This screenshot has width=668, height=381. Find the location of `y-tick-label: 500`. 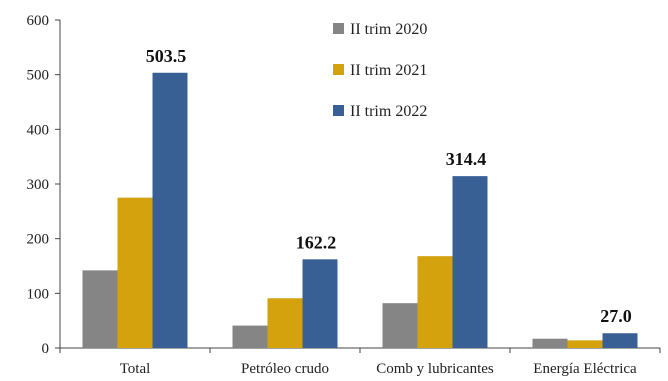

y-tick-label: 500 is located at coordinates (38, 76).